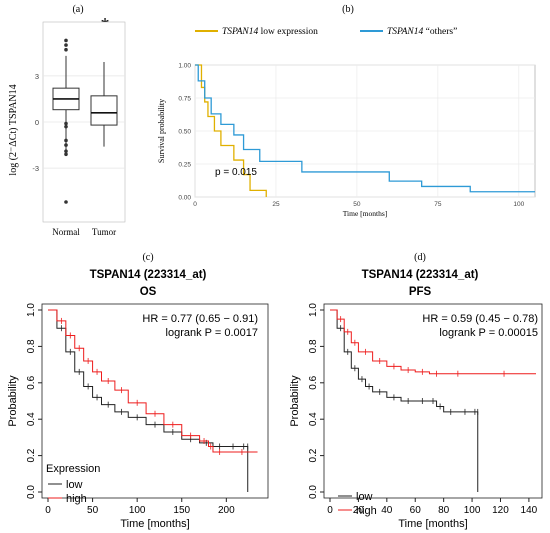 This screenshot has height=533, width=550. Describe the element at coordinates (438, 204) in the screenshot. I see `x-tick-label: 75` at that location.